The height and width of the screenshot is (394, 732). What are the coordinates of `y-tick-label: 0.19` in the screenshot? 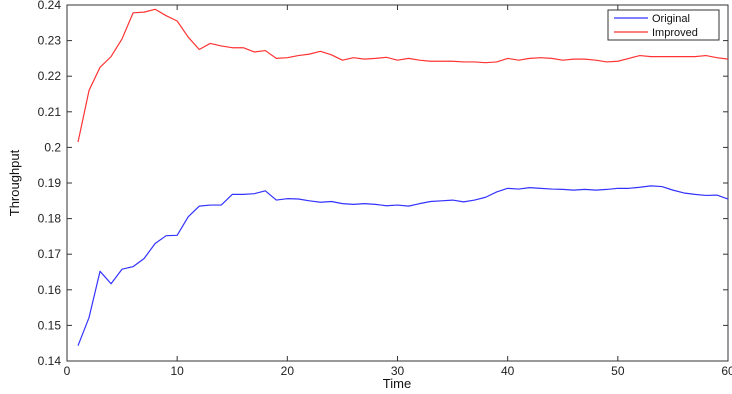 It's located at (50, 183).